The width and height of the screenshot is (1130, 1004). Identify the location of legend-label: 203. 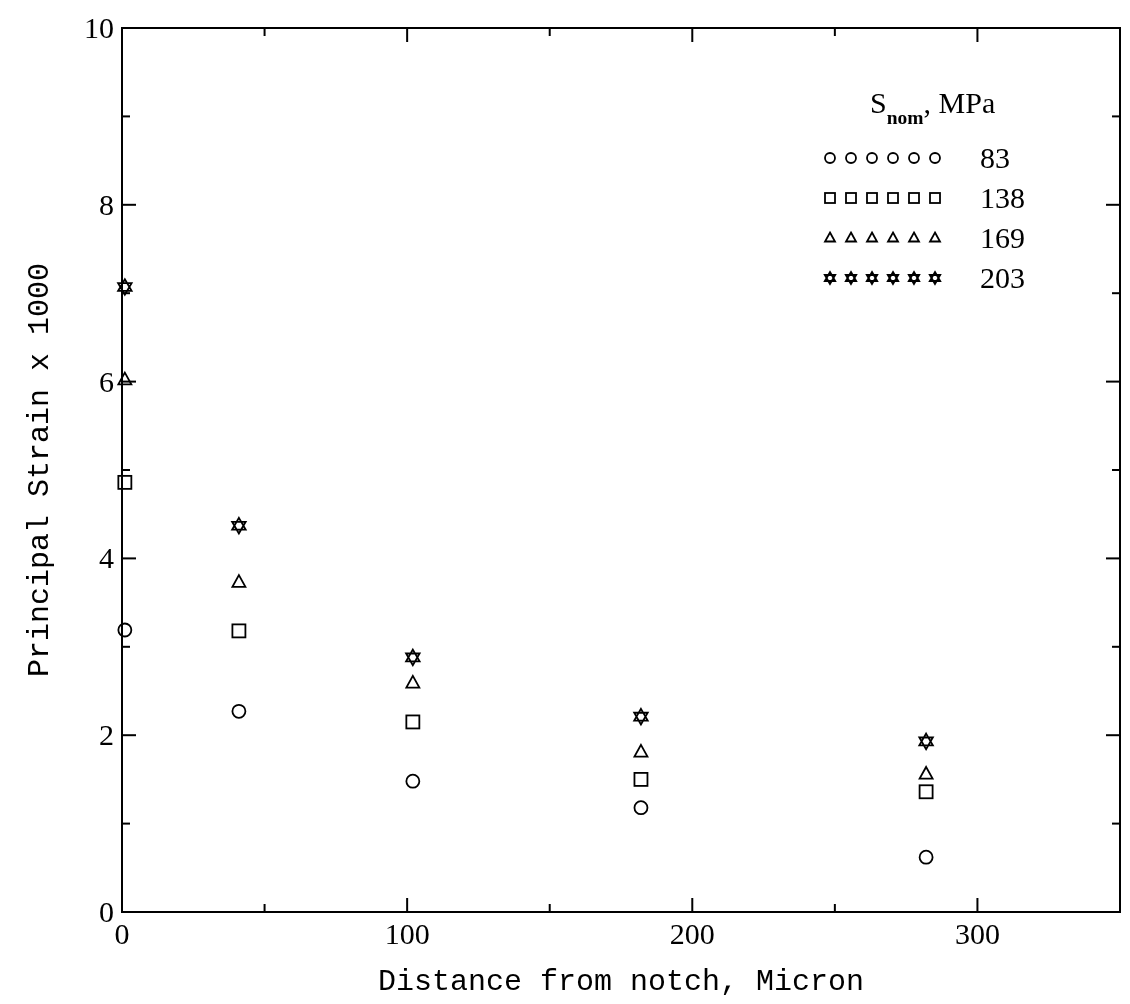
(1002, 277).